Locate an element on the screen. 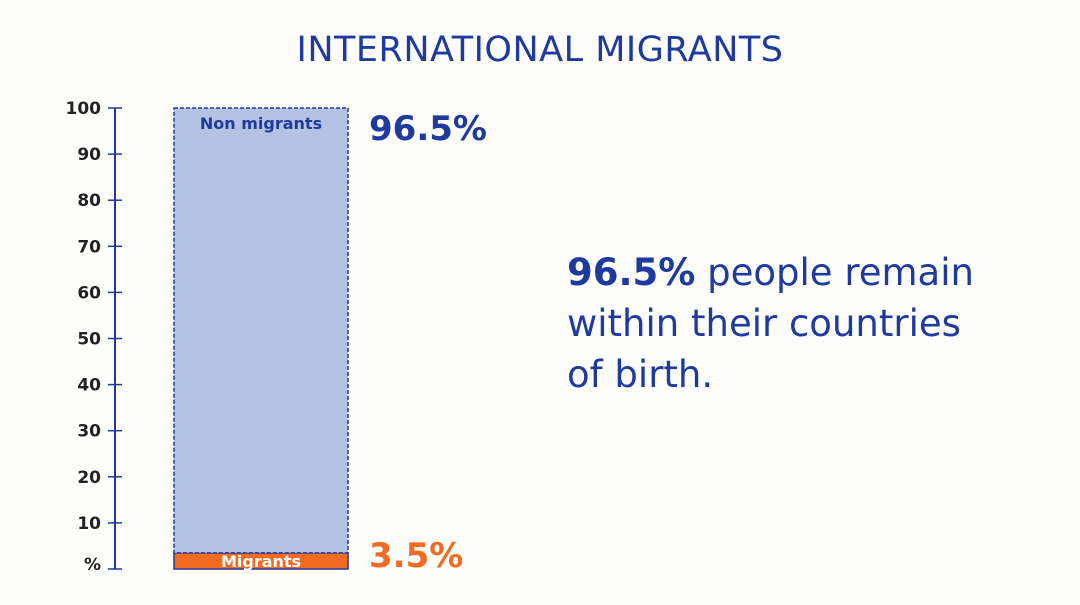  segment-label-non-migrants: Non migrants is located at coordinates (261, 123).